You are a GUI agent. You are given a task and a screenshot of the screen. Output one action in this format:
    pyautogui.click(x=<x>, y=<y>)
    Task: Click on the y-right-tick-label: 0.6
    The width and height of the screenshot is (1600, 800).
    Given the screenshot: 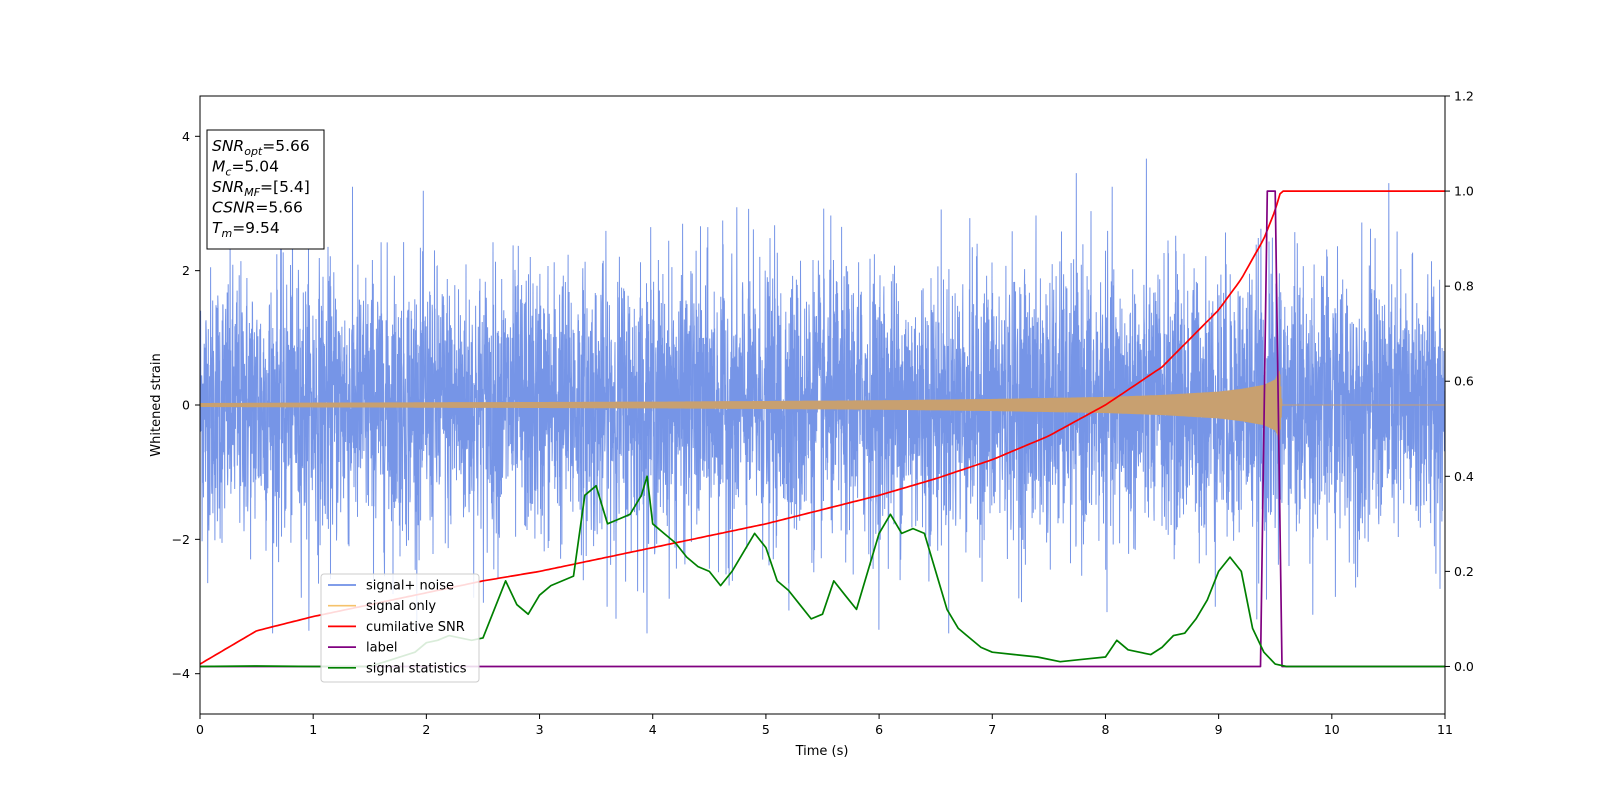 What is the action you would take?
    pyautogui.click(x=1464, y=381)
    